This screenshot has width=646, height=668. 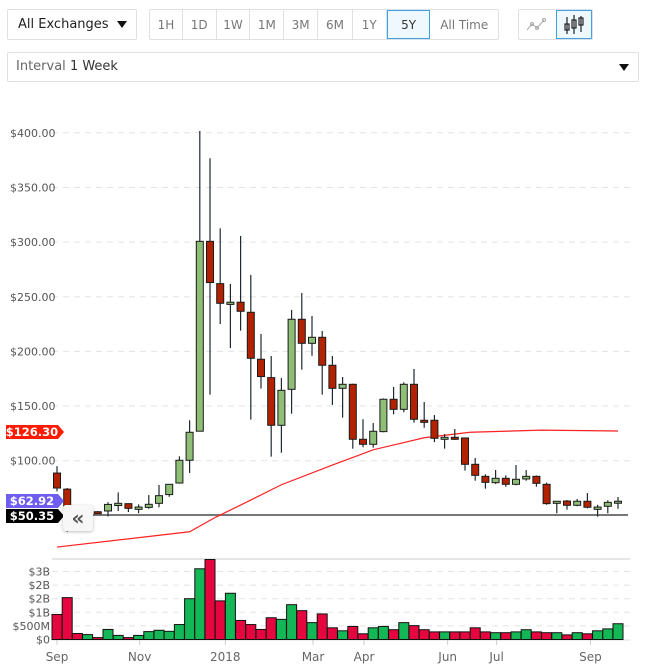 I want to click on scroll-back-button: «, so click(x=78, y=518).